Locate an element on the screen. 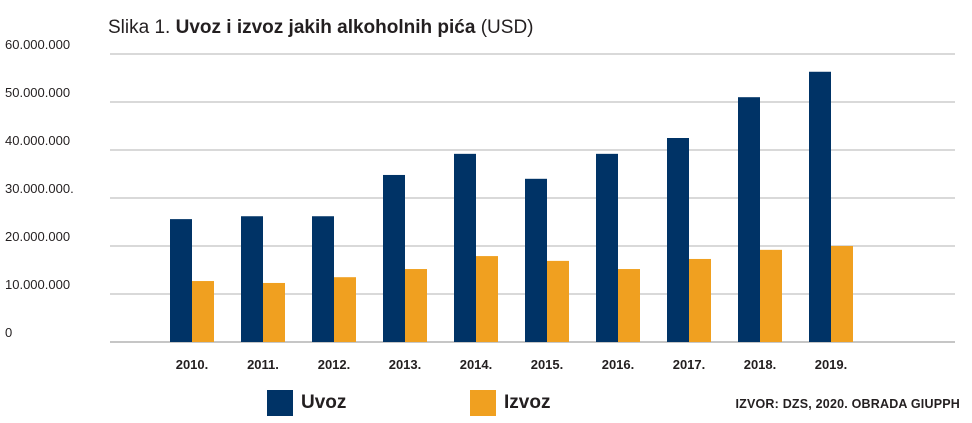 The width and height of the screenshot is (972, 423). y-tick-label: 30.000.000. is located at coordinates (39, 188).